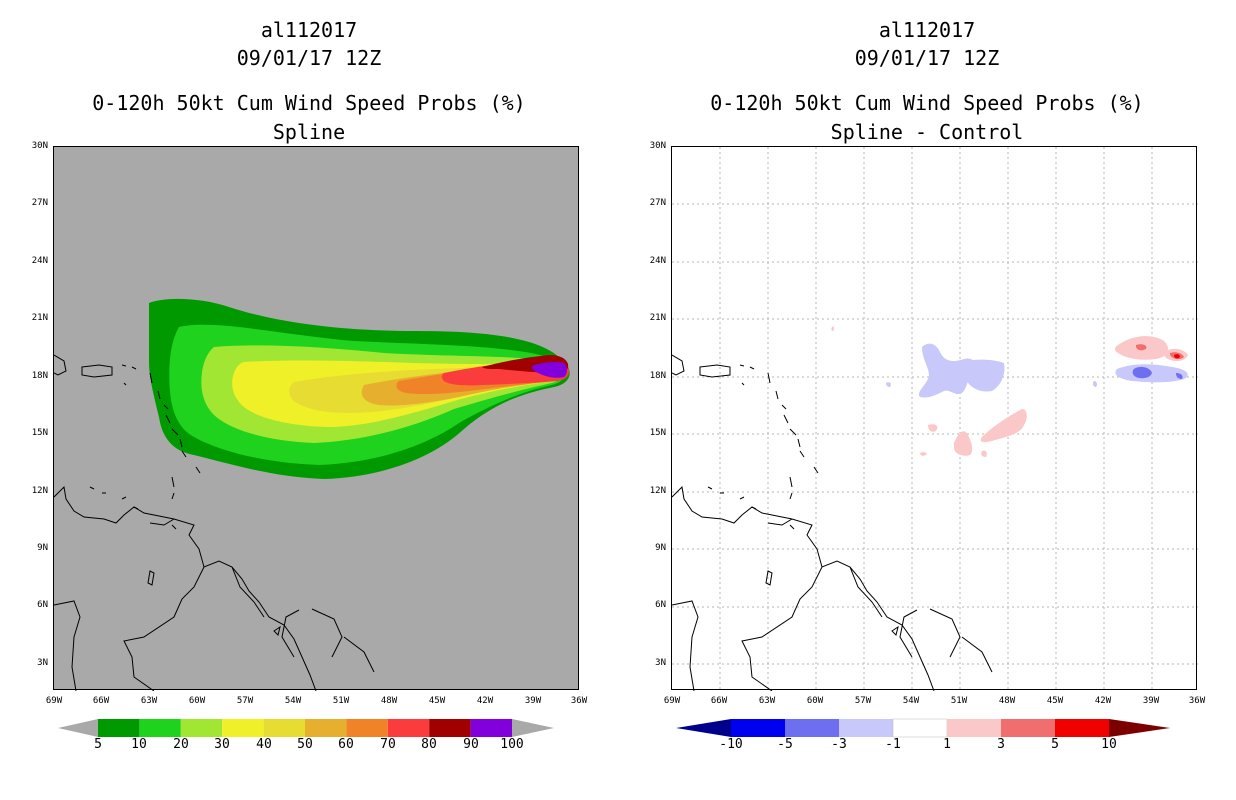 The height and width of the screenshot is (800, 1236). I want to click on venezuela-coast, so click(185, 588).